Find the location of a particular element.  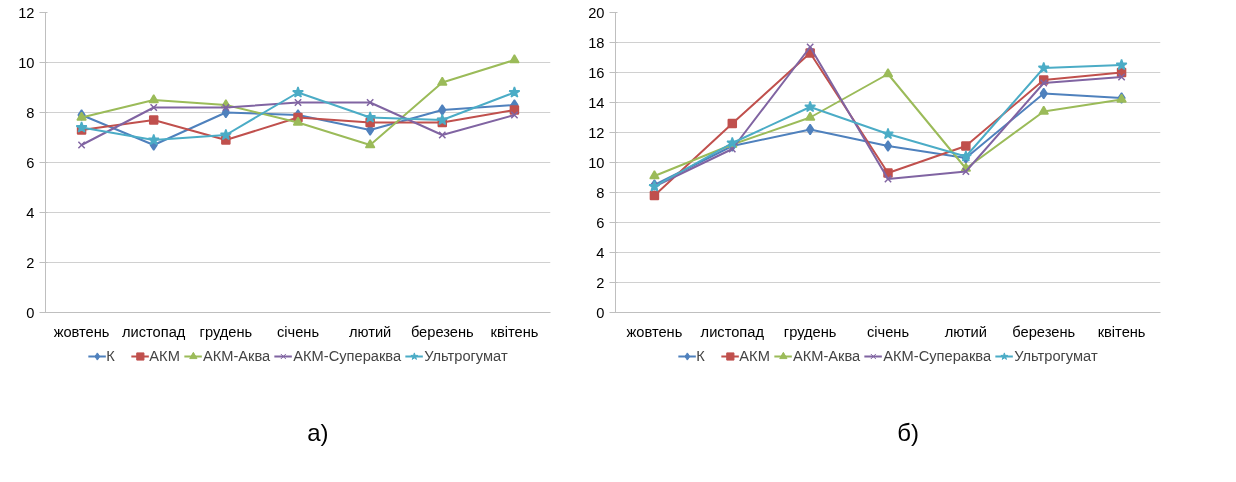

text: а) is located at coordinates (318, 433).